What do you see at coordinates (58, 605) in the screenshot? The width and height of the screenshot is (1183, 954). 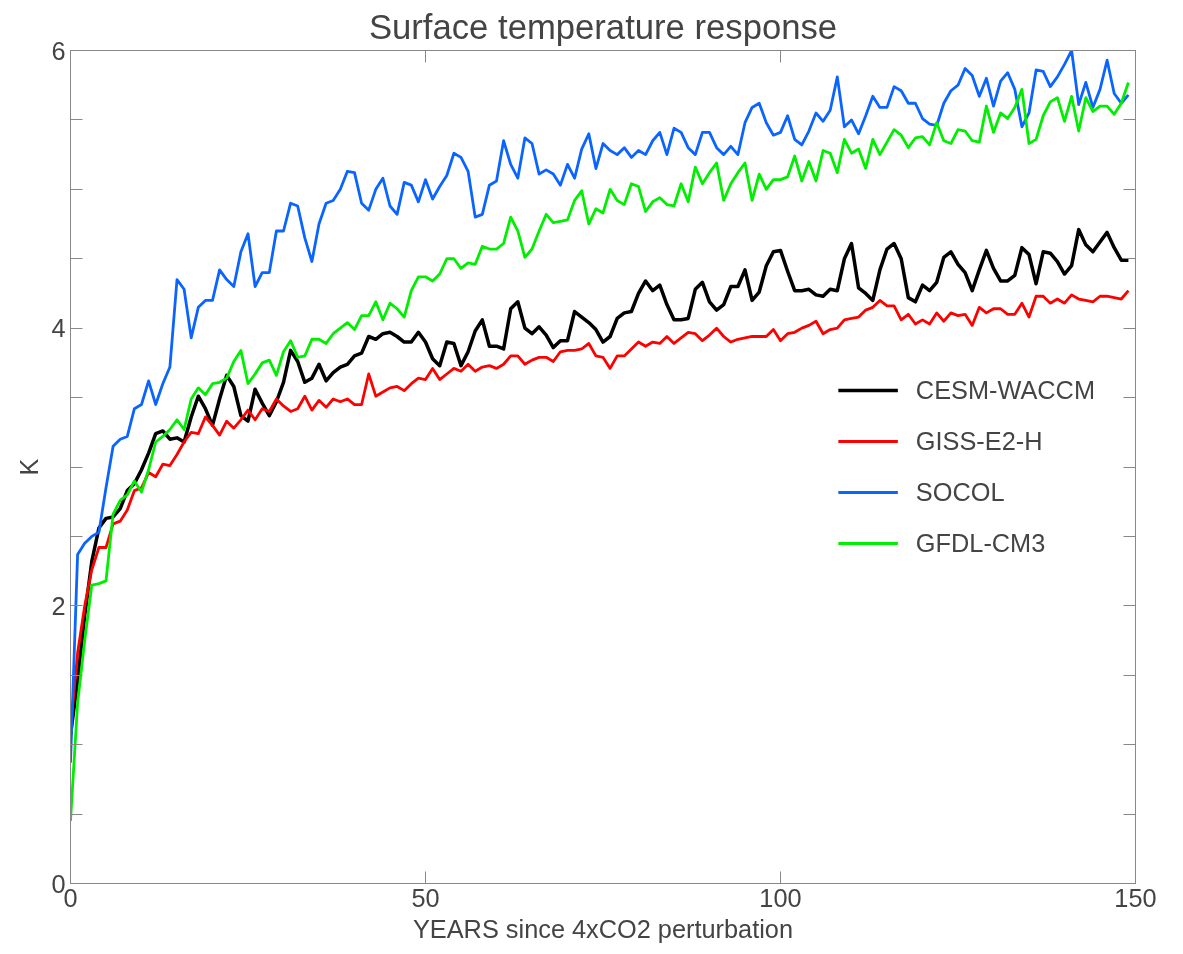 I see `y-tick-label: 2` at bounding box center [58, 605].